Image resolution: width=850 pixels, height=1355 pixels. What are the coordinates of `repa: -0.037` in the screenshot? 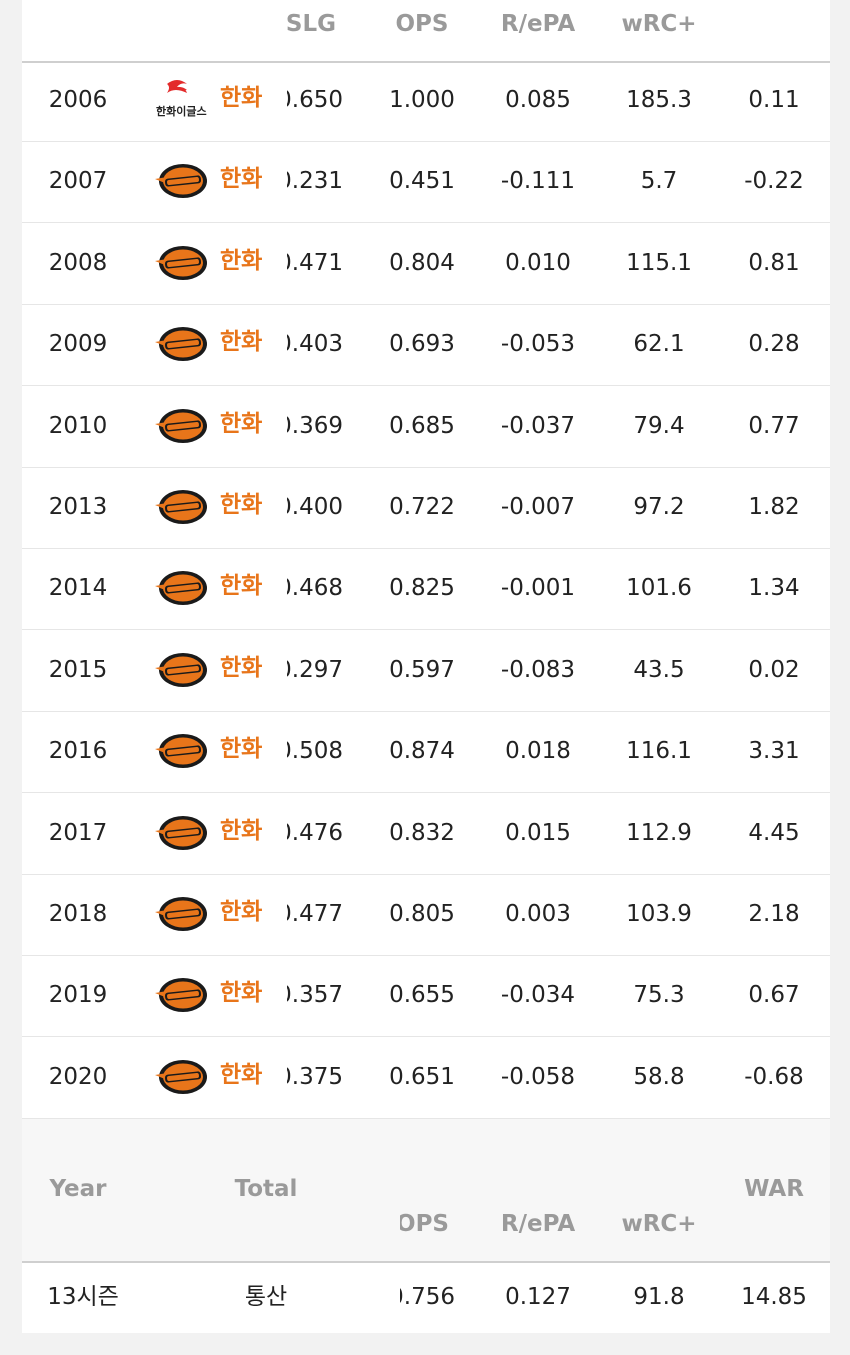 It's located at (538, 425).